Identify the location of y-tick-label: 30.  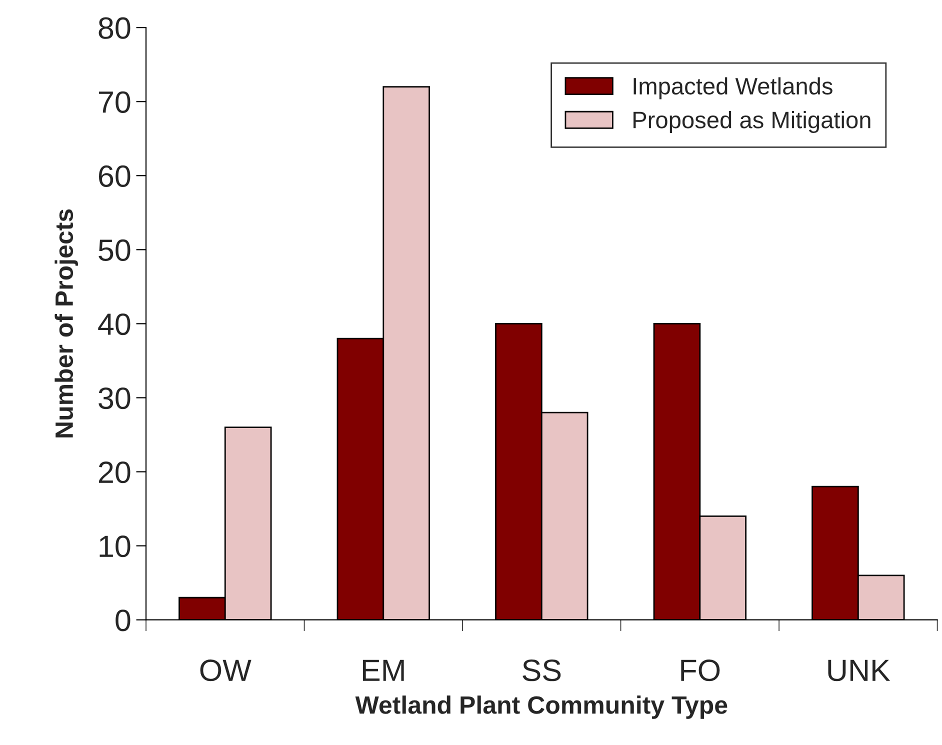
(114, 398).